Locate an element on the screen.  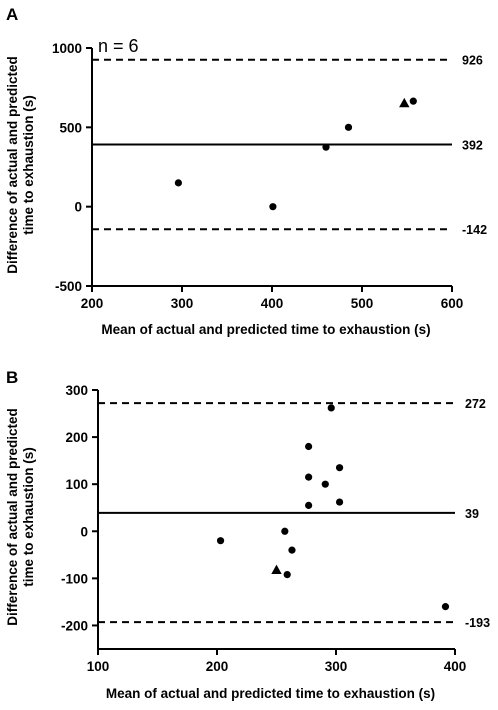
y-tick-label: -200 is located at coordinates (74, 625).